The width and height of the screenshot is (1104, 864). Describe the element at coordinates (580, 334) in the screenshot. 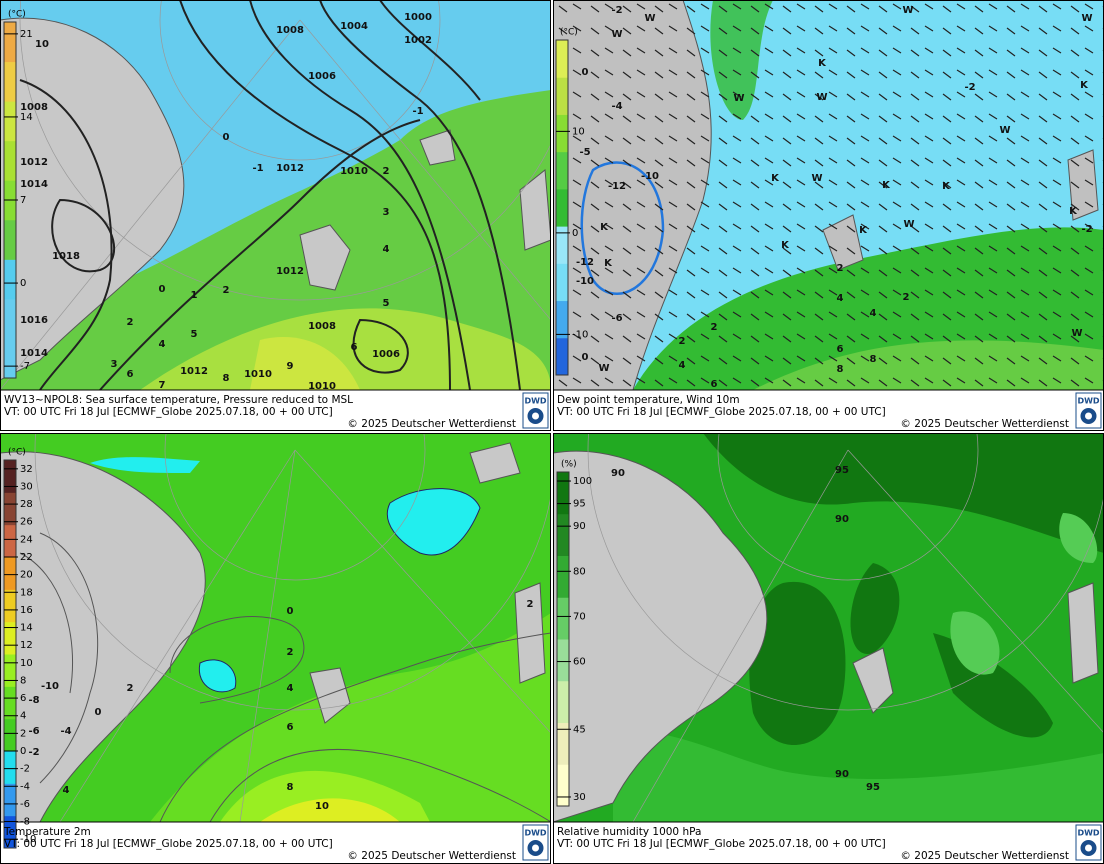

I see `colorbar-tick-label: -10` at that location.